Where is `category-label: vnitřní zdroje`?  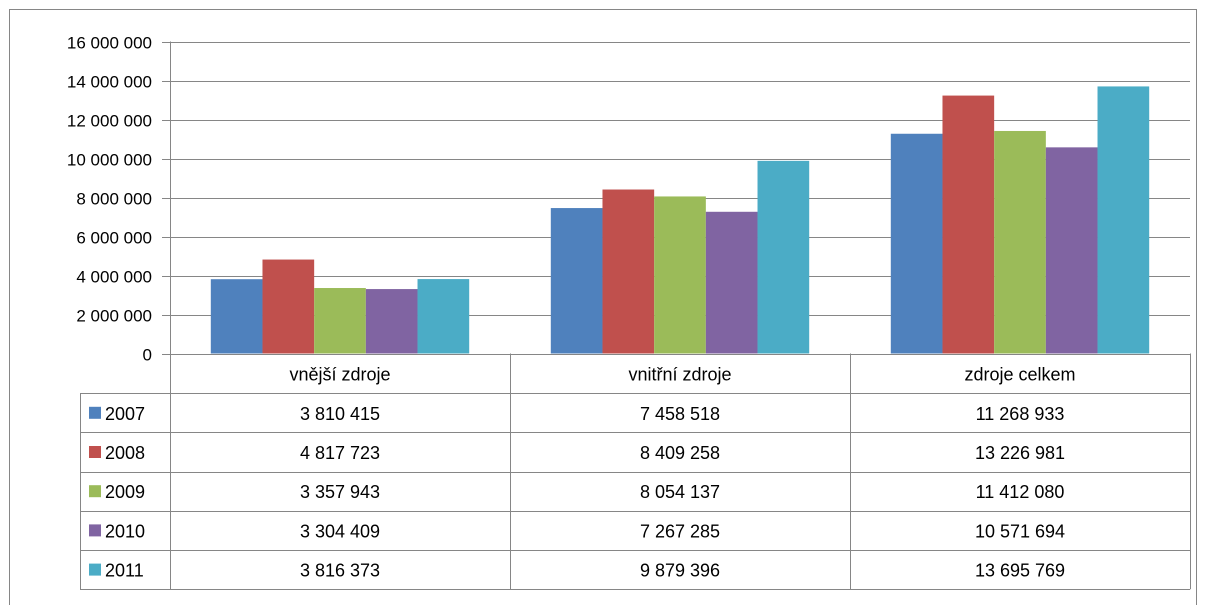 category-label: vnitřní zdroje is located at coordinates (679, 375).